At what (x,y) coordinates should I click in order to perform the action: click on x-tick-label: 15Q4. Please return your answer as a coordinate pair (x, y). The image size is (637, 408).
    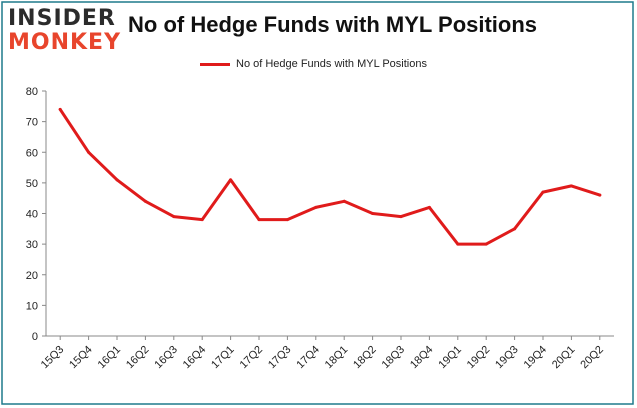
    Looking at the image, I should click on (81, 358).